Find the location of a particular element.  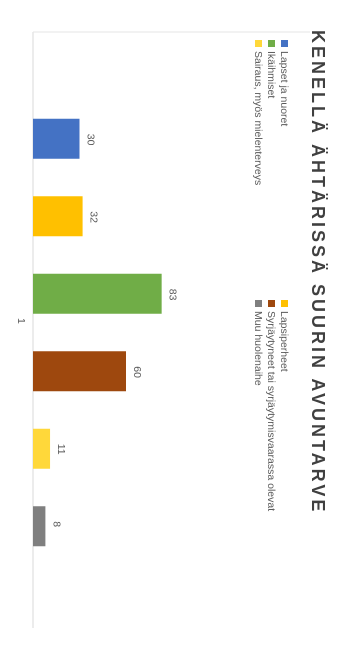

data-label: 83 is located at coordinates (173, 295).